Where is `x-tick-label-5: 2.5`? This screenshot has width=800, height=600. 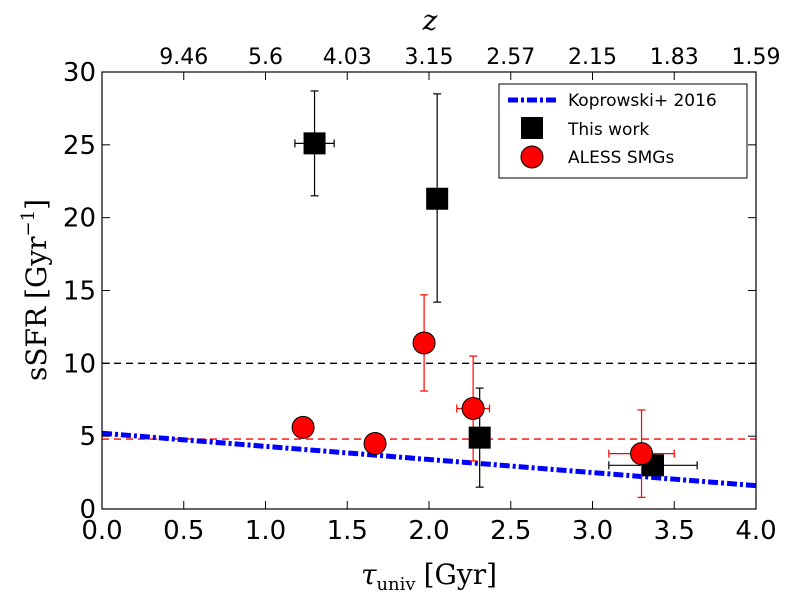 x-tick-label-5: 2.5 is located at coordinates (510, 531).